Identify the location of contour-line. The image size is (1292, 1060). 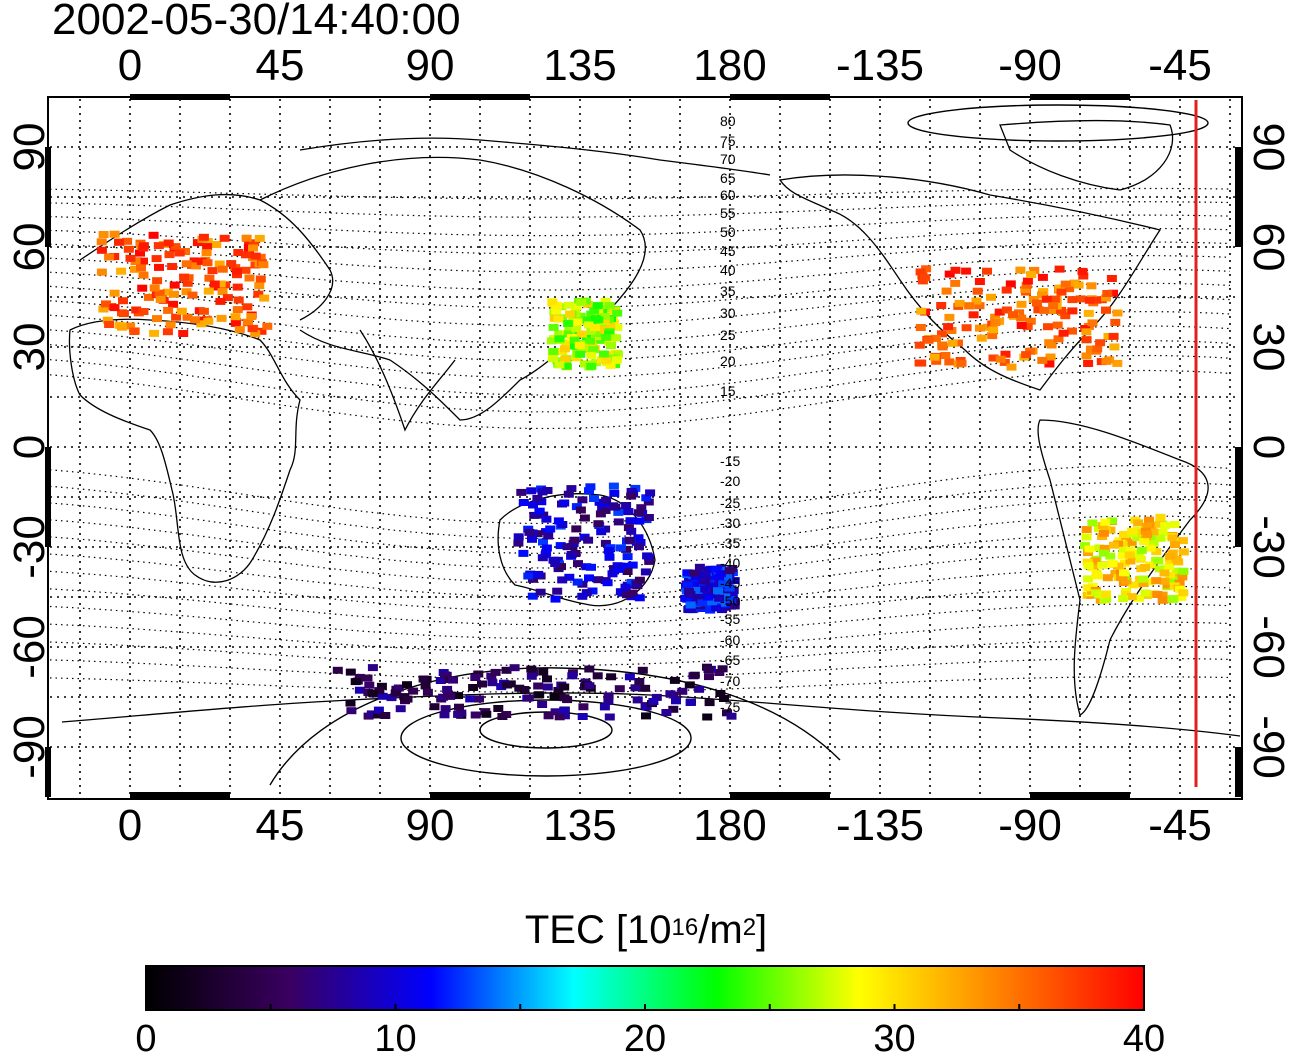
(640, 494).